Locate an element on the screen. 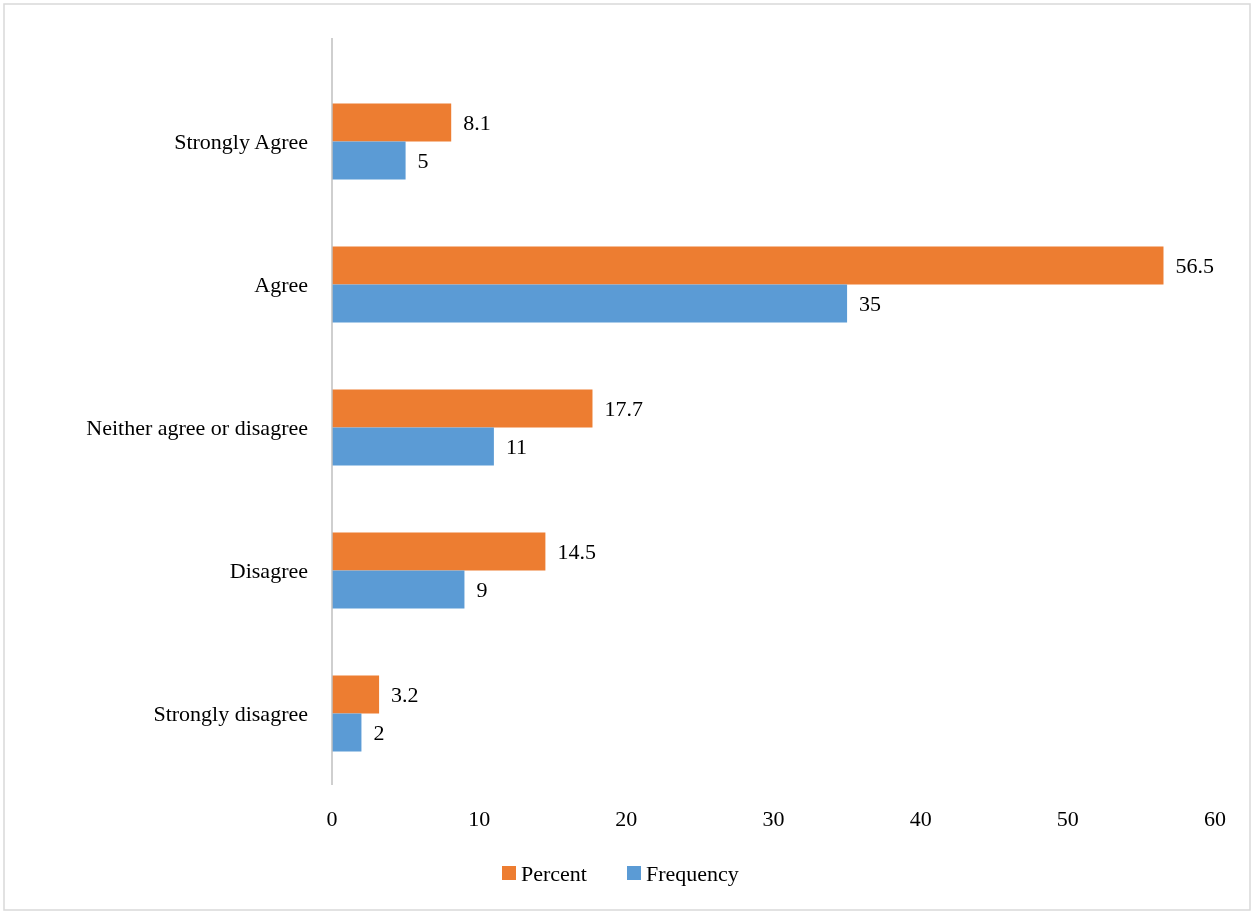  x-tick-label: 30 is located at coordinates (773, 818).